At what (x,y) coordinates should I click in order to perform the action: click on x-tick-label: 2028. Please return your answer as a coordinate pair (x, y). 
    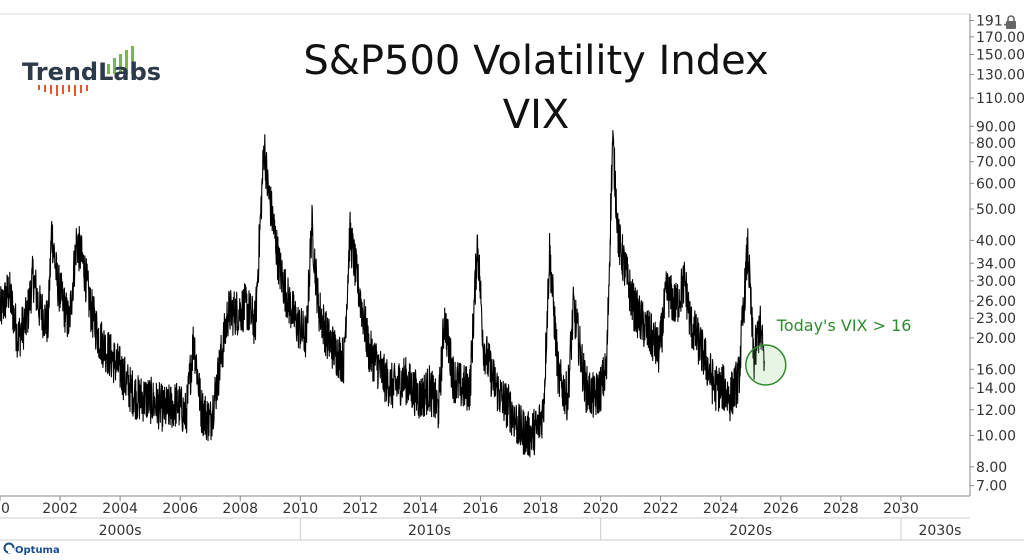
    Looking at the image, I should click on (841, 509).